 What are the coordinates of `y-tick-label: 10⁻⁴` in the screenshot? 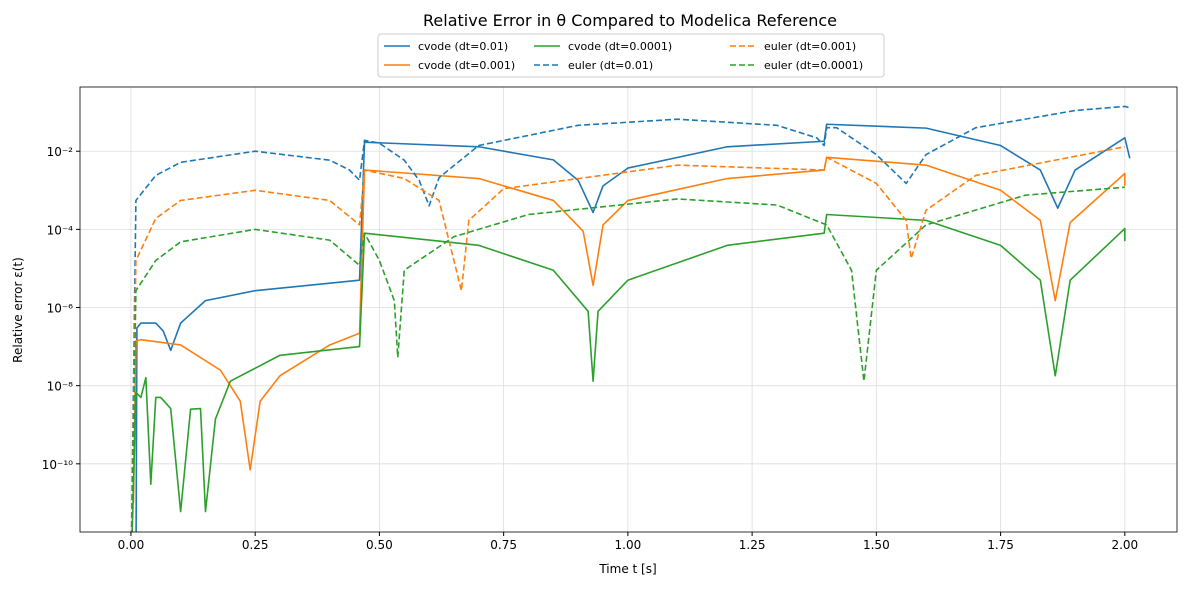 It's located at (60, 230).